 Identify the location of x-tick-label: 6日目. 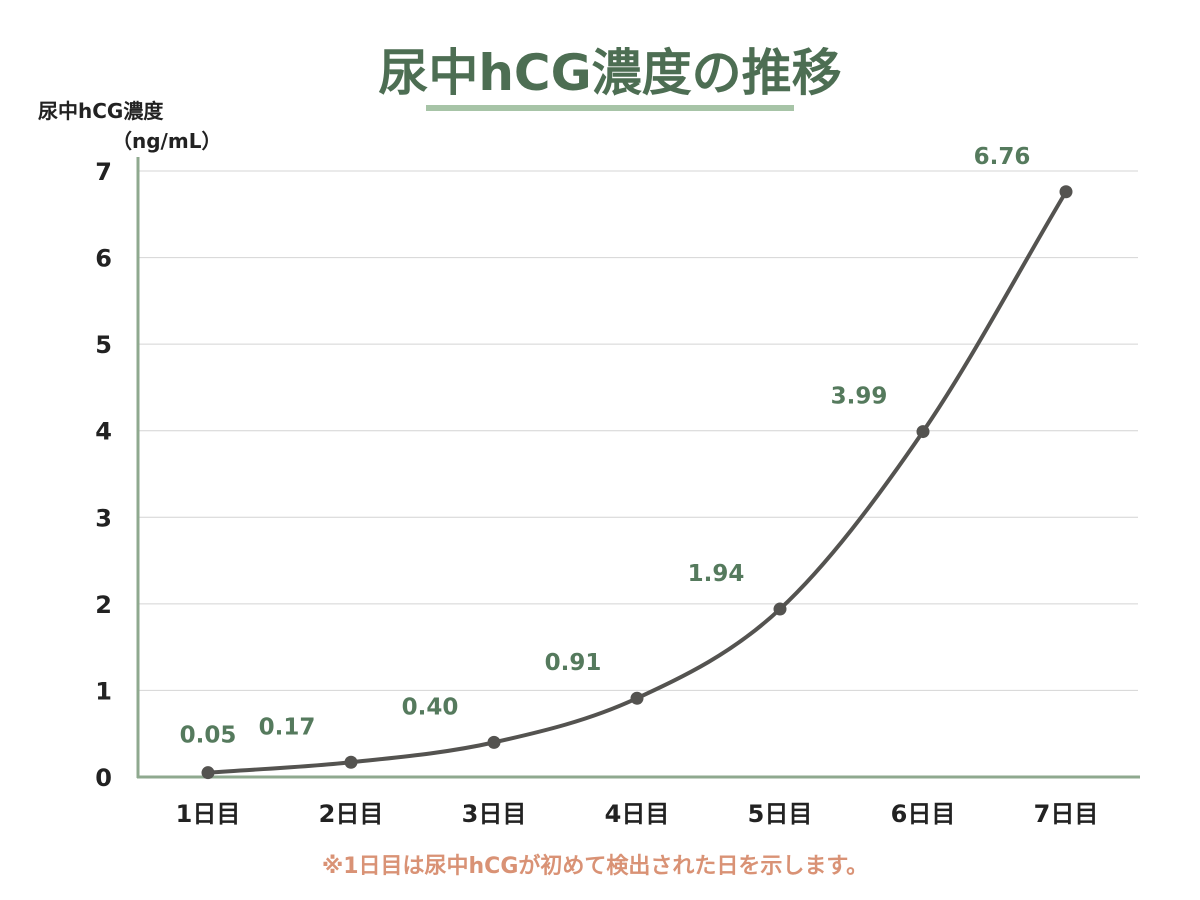
(923, 814).